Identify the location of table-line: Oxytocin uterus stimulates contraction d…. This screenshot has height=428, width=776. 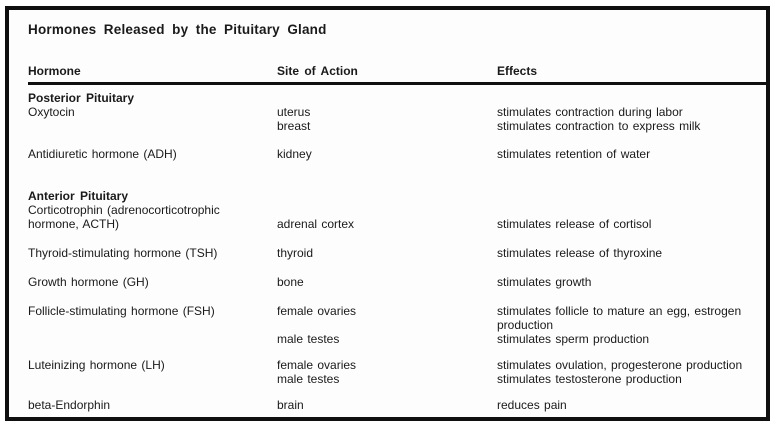
(397, 112).